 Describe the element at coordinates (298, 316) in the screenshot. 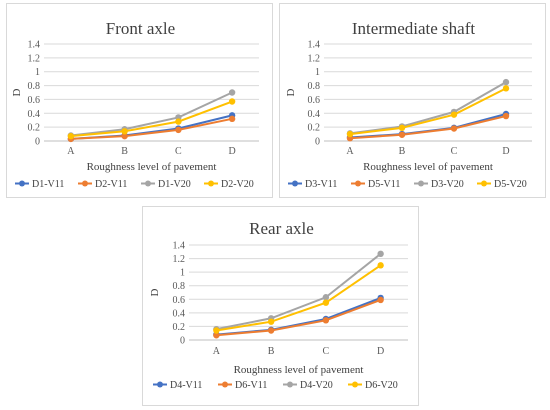

I see `series-line-d4-v11` at that location.